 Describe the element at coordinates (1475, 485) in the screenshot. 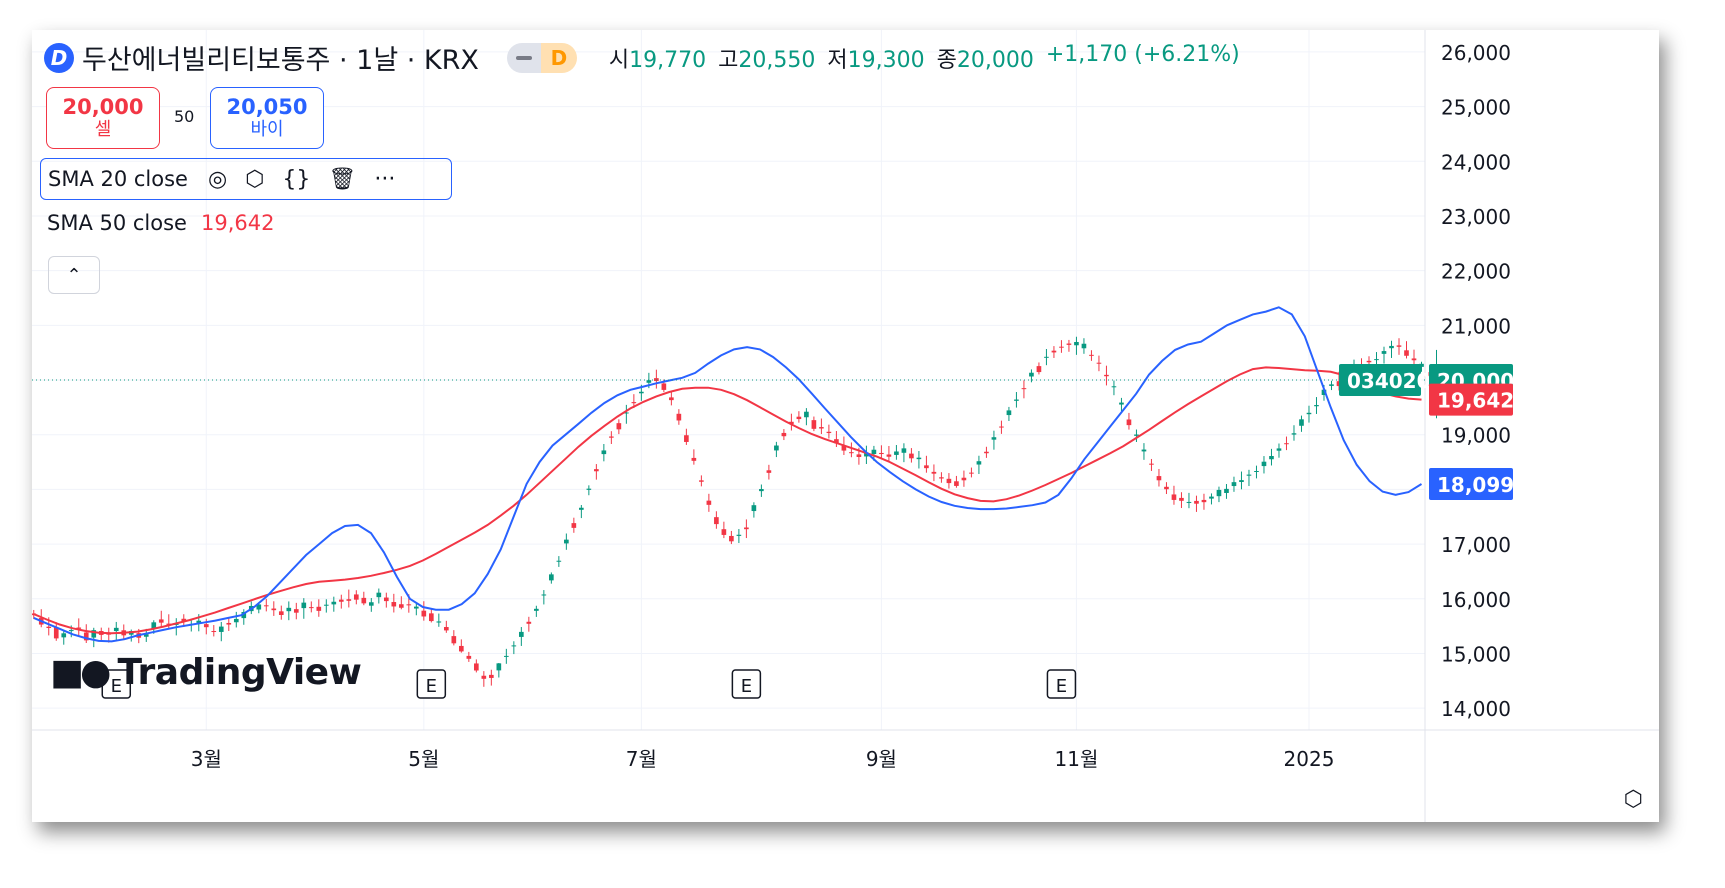

I see `sma20-price-label-text: 18,099` at that location.